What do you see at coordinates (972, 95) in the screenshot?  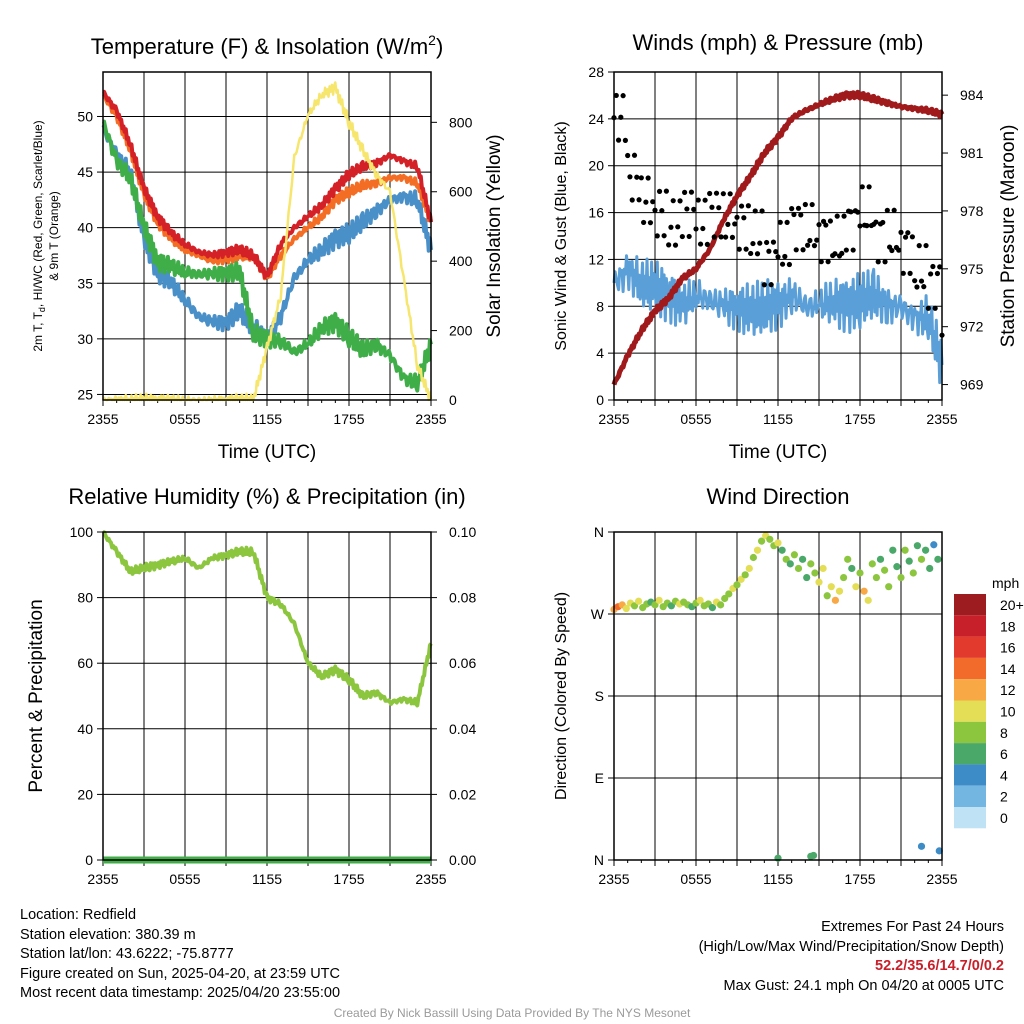 I see `y2-tick-label: 984` at bounding box center [972, 95].